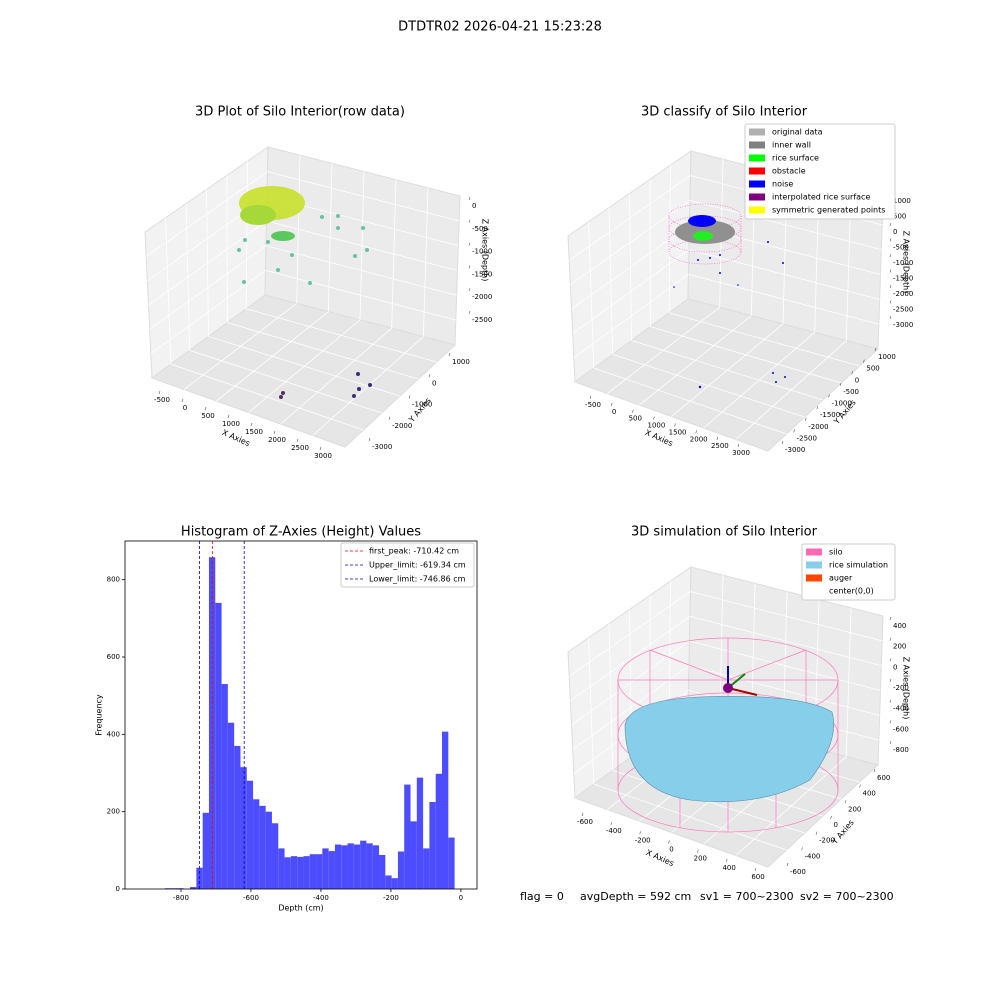  Describe the element at coordinates (254, 432) in the screenshot. I see `x-tick-label: 1500` at that location.